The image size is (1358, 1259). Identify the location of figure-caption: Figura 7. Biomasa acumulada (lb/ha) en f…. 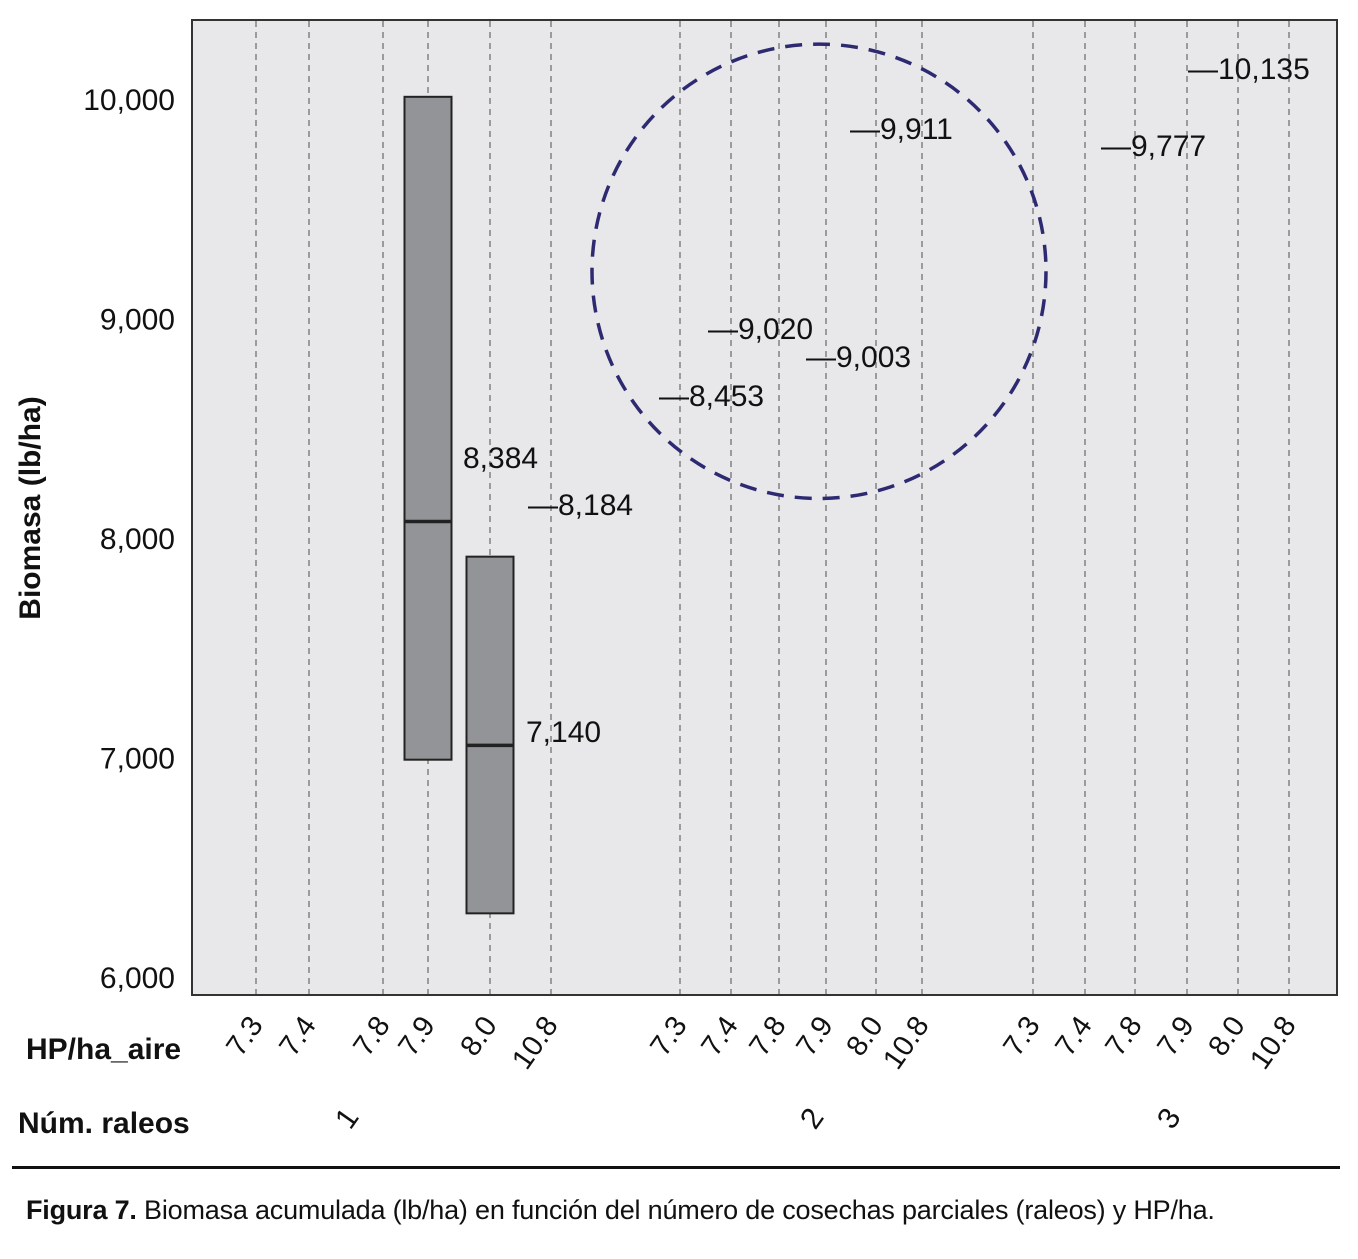
(620, 1210).